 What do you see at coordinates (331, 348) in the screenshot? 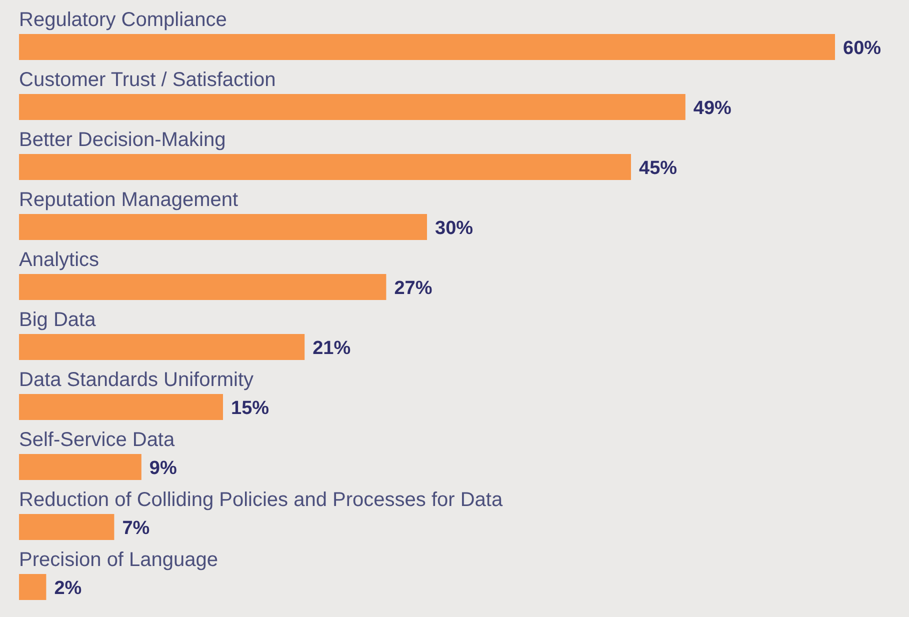
I see `data-label: 21%` at bounding box center [331, 348].